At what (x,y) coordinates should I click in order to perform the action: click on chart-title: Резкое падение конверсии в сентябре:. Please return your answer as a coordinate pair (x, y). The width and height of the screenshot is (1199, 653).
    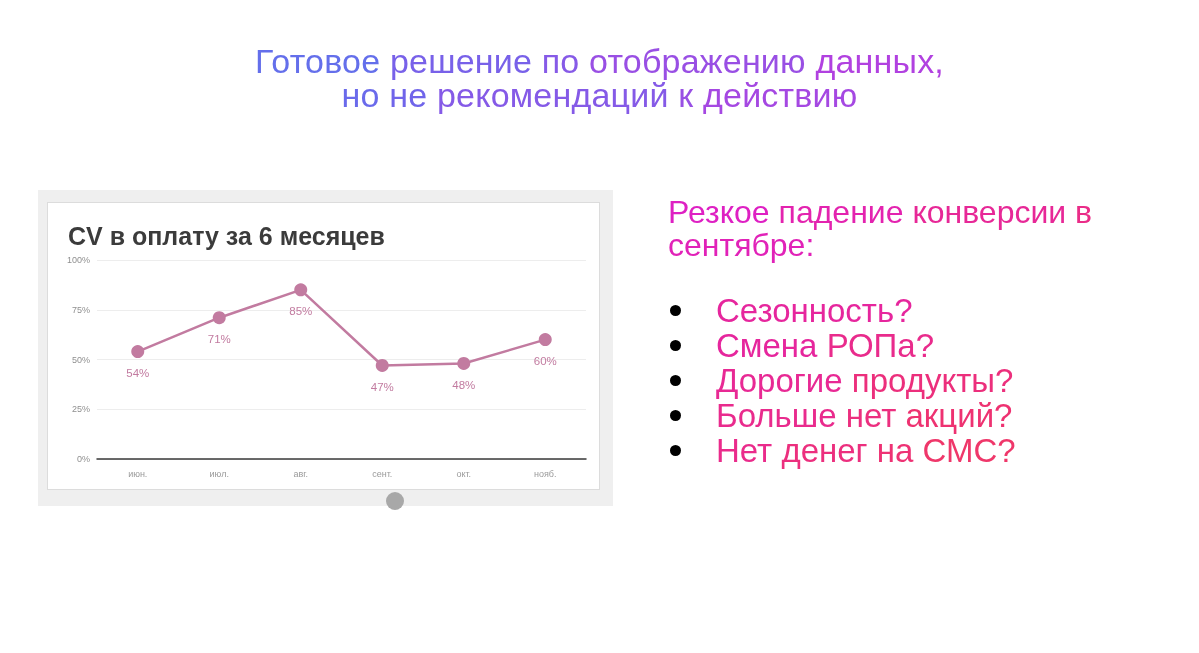
    Looking at the image, I should click on (880, 228).